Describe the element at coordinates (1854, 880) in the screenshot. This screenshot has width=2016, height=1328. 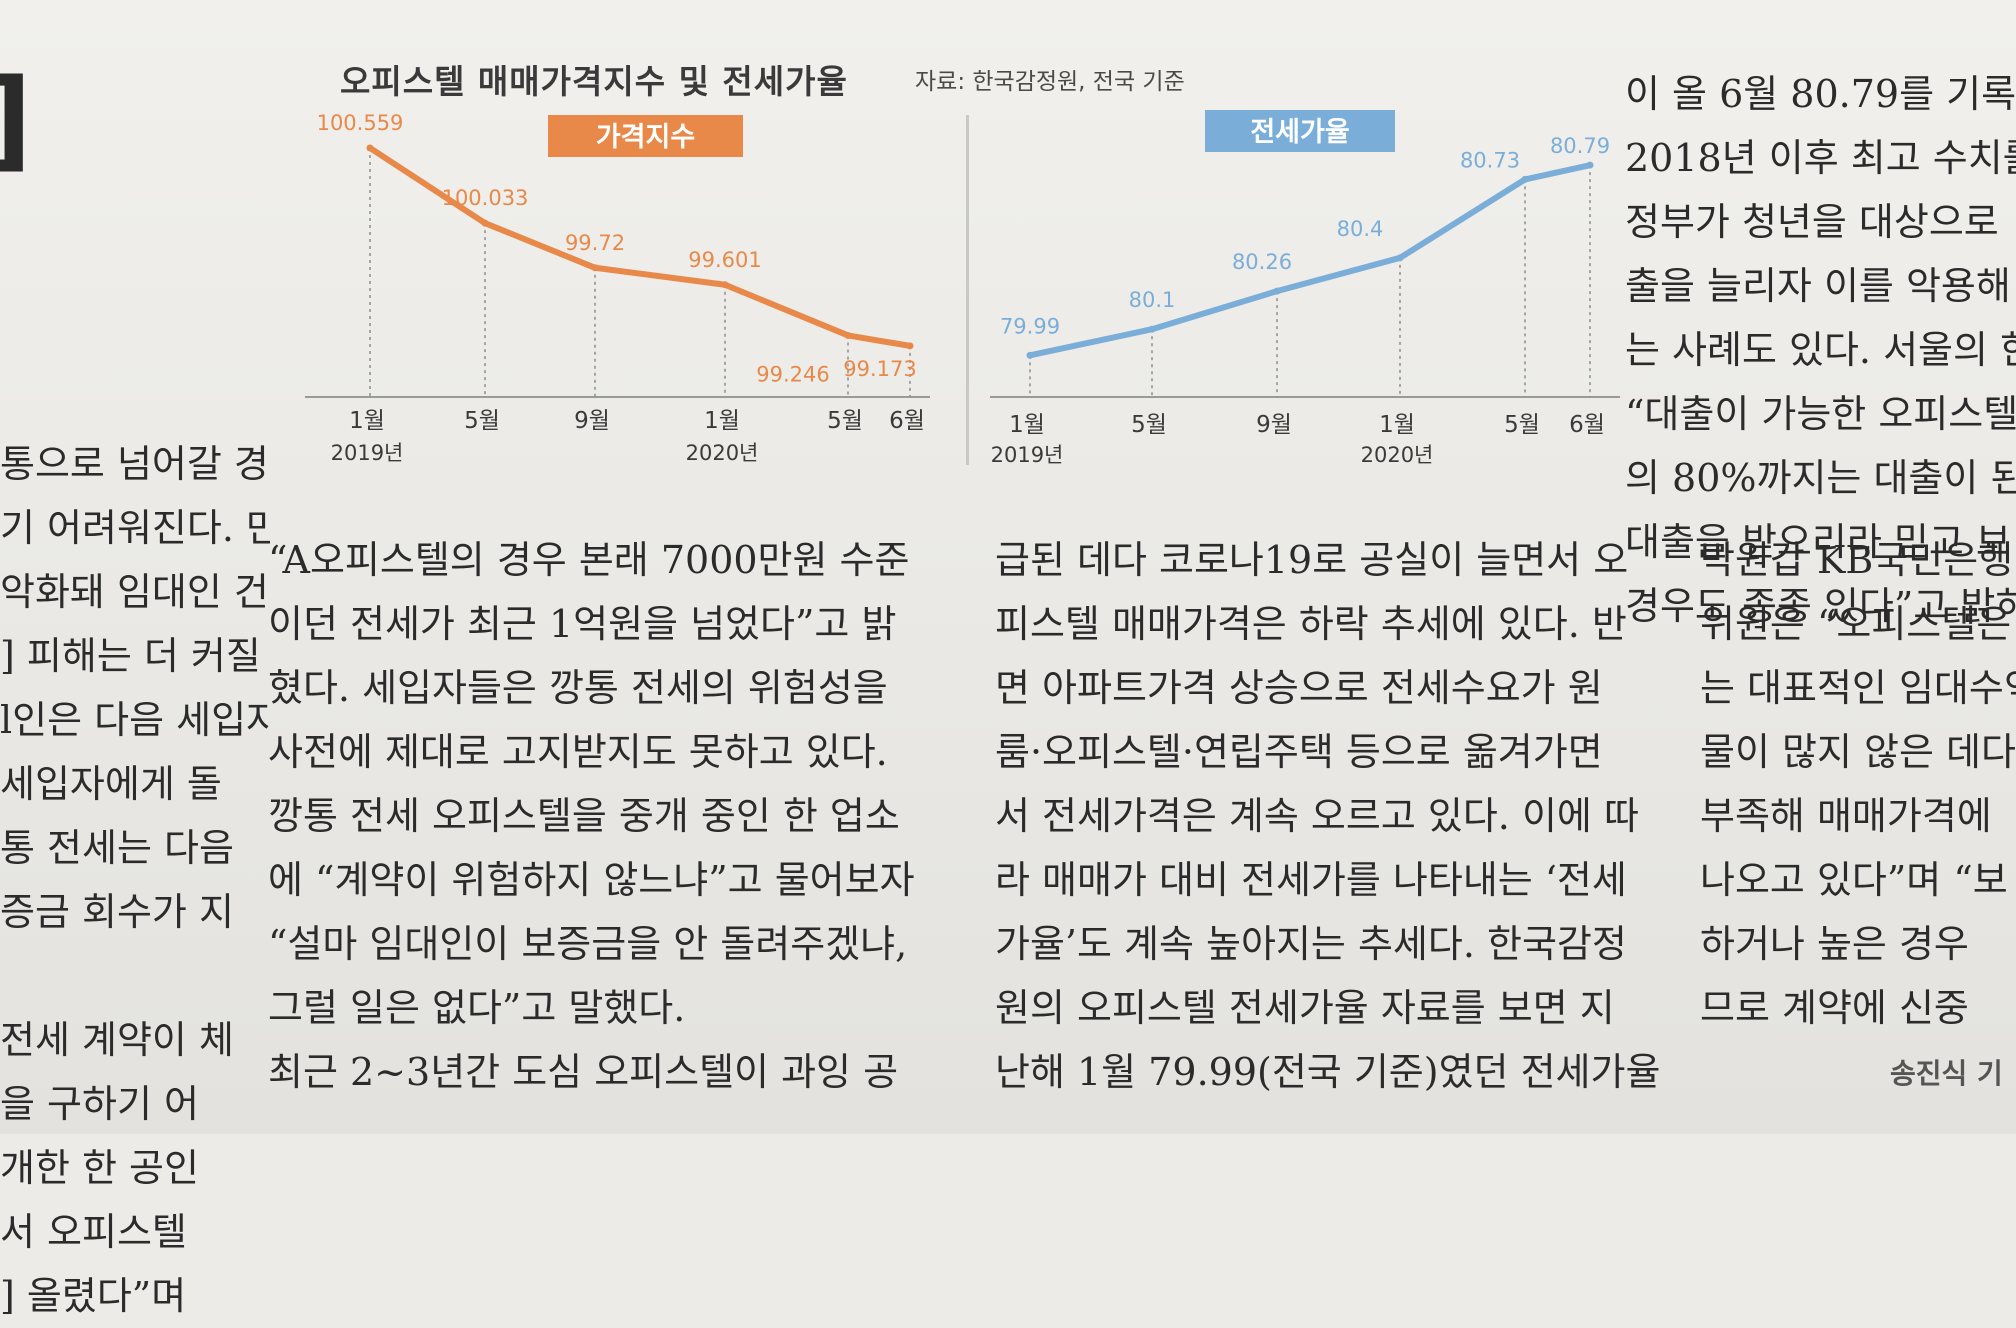
I see `article-line: 나오고 있다”며 “보` at that location.